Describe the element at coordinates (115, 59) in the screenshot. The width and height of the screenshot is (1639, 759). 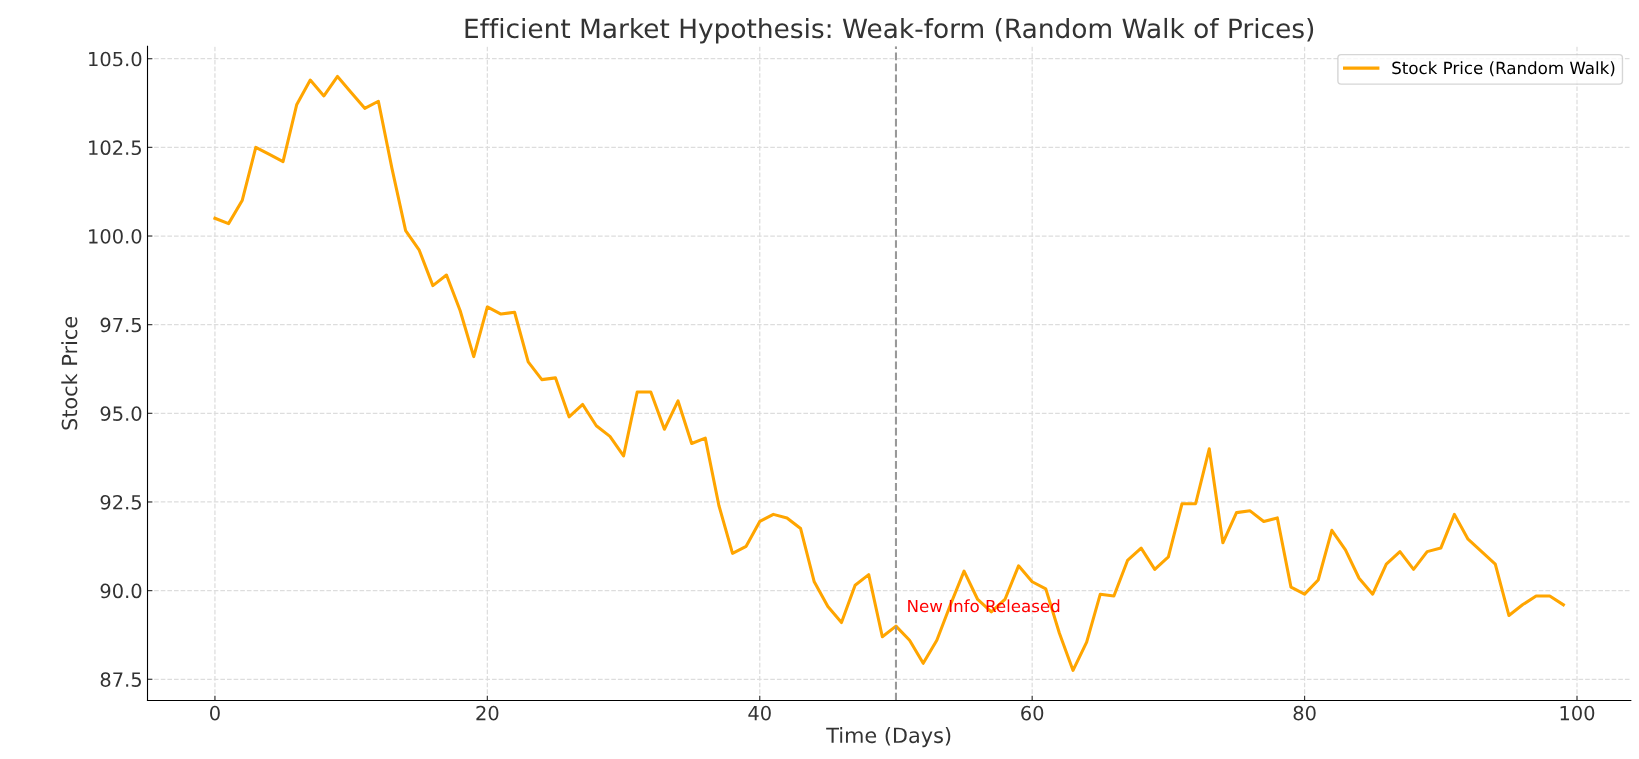
I see `y-tick-label: 105.0` at that location.